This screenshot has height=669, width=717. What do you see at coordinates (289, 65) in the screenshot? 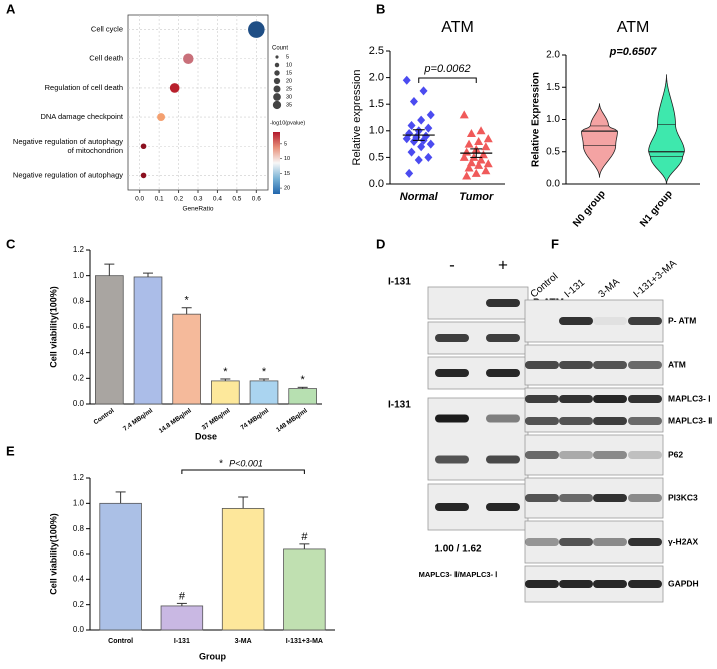
I see `legend-label: 10` at bounding box center [289, 65].